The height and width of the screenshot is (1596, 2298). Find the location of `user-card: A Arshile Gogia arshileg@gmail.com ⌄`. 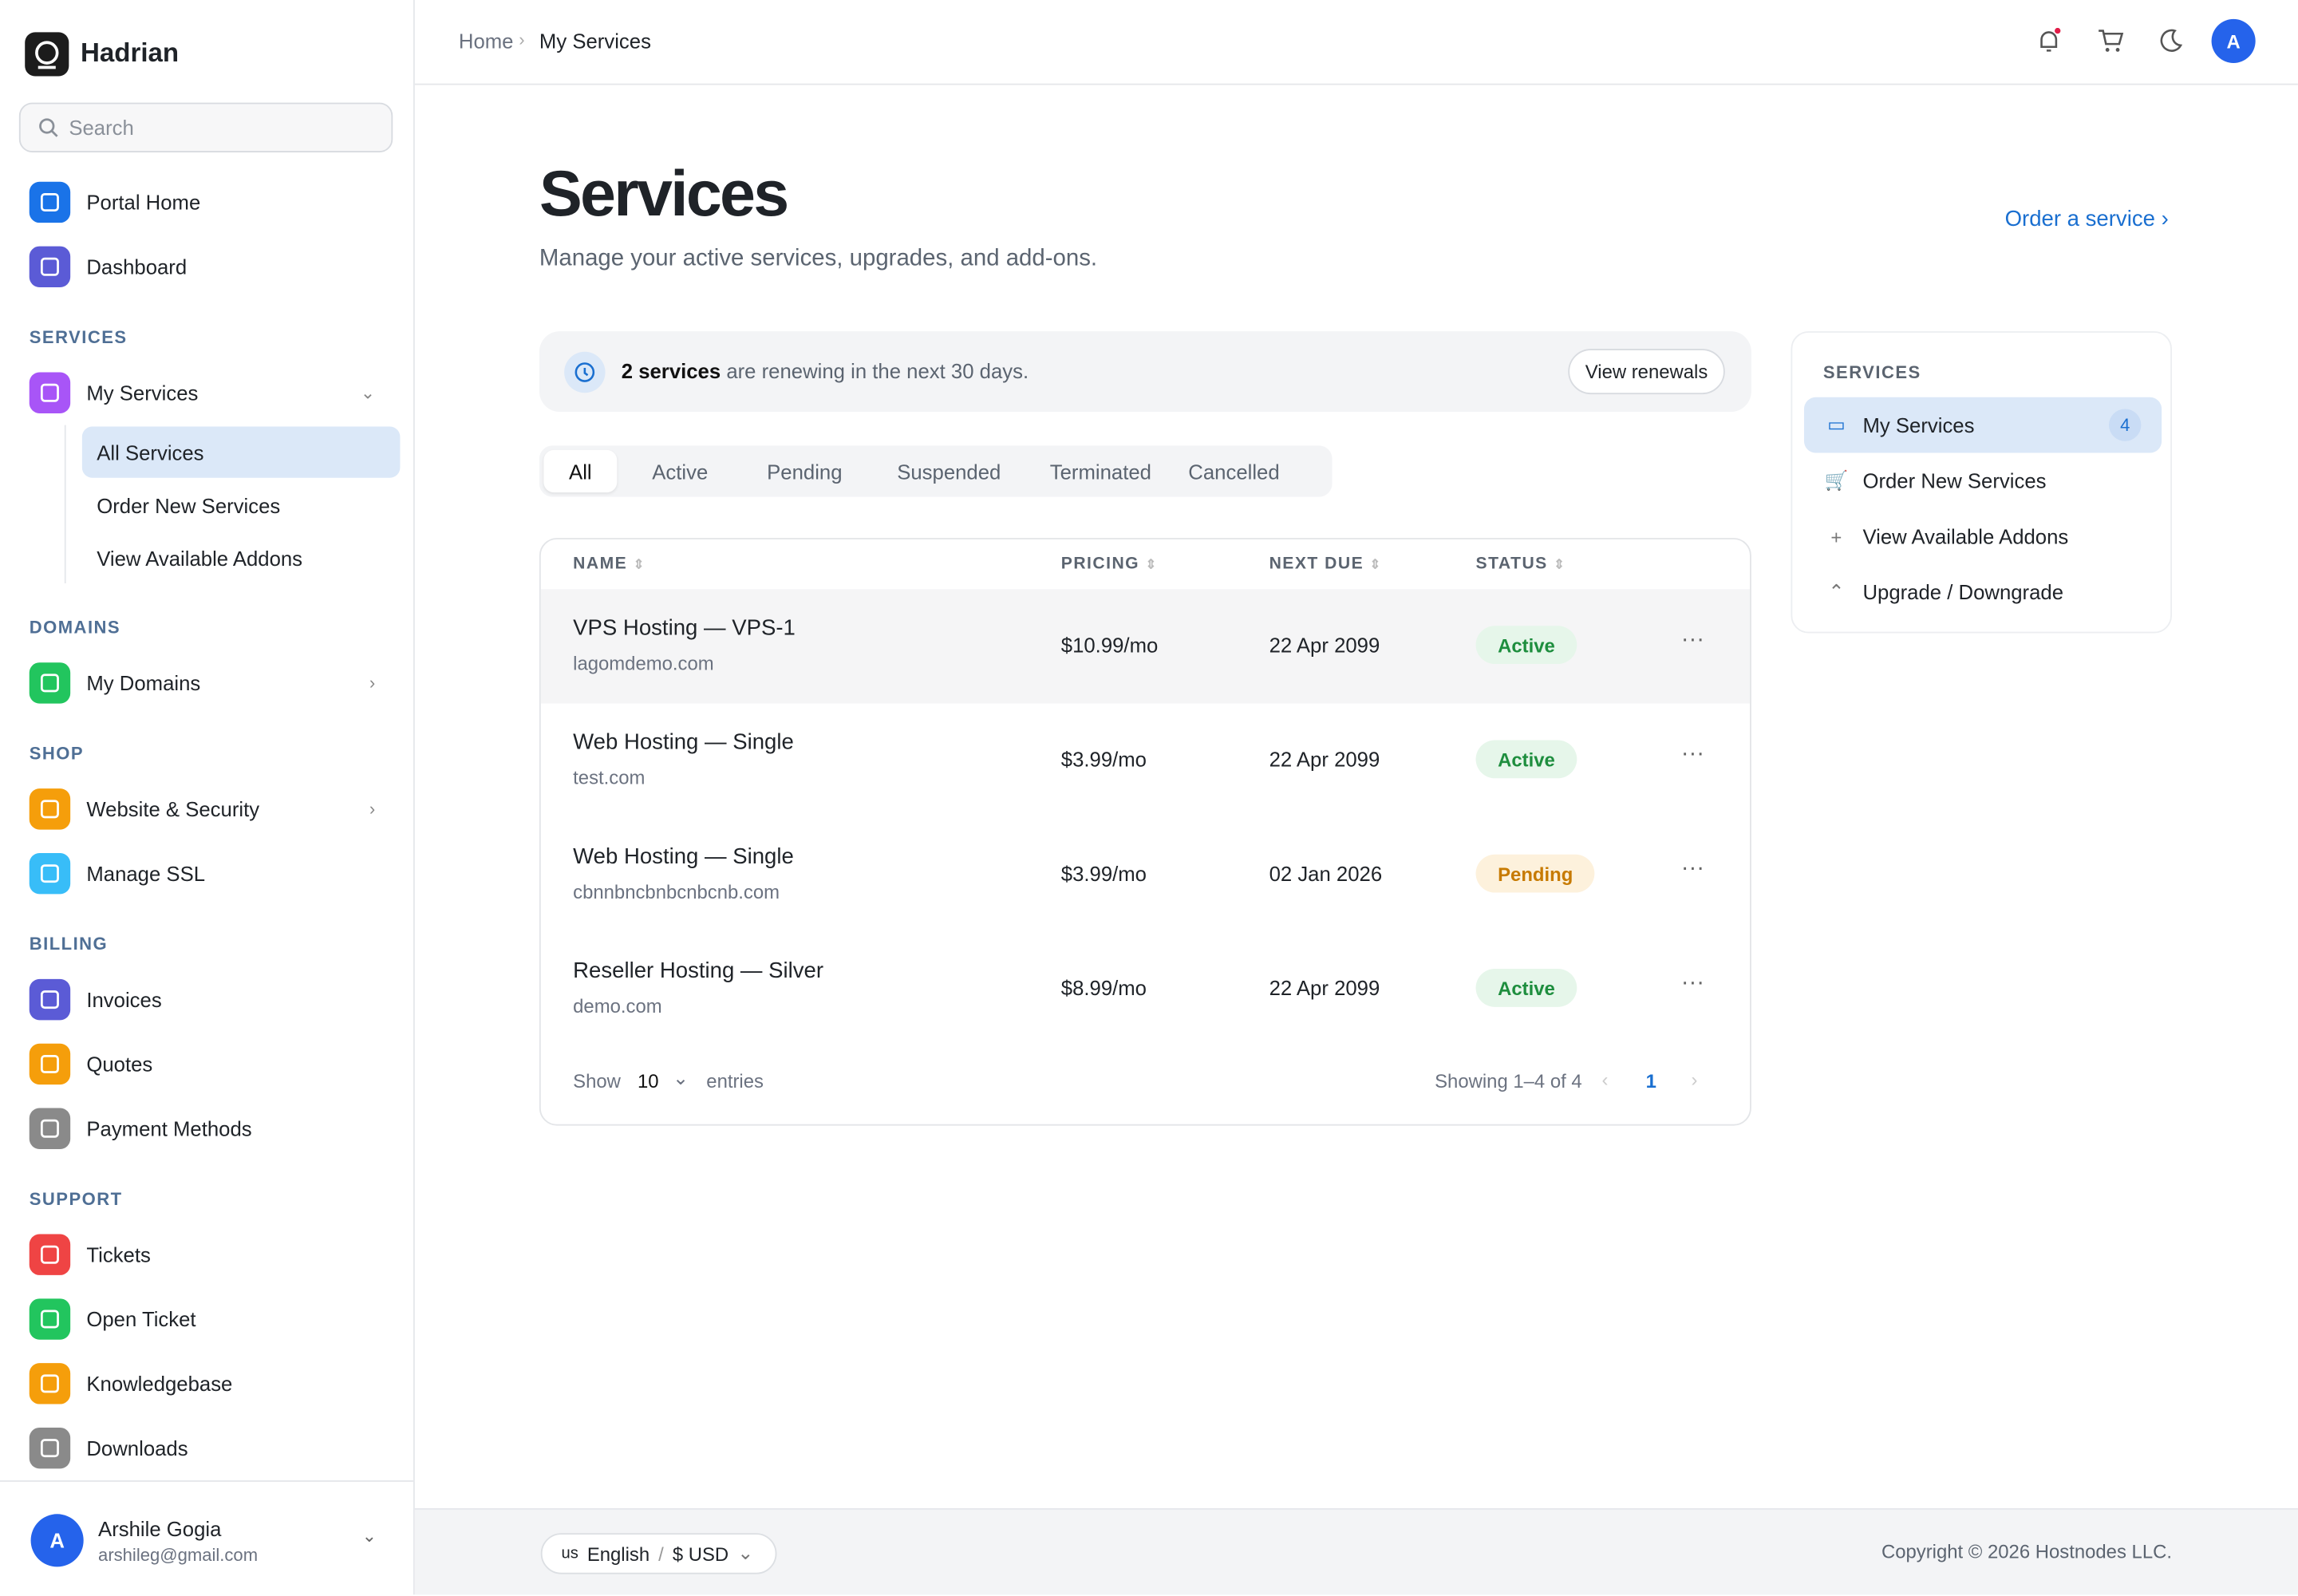

user-card: A Arshile Gogia arshileg@gmail.com ⌄ is located at coordinates (207, 1537).